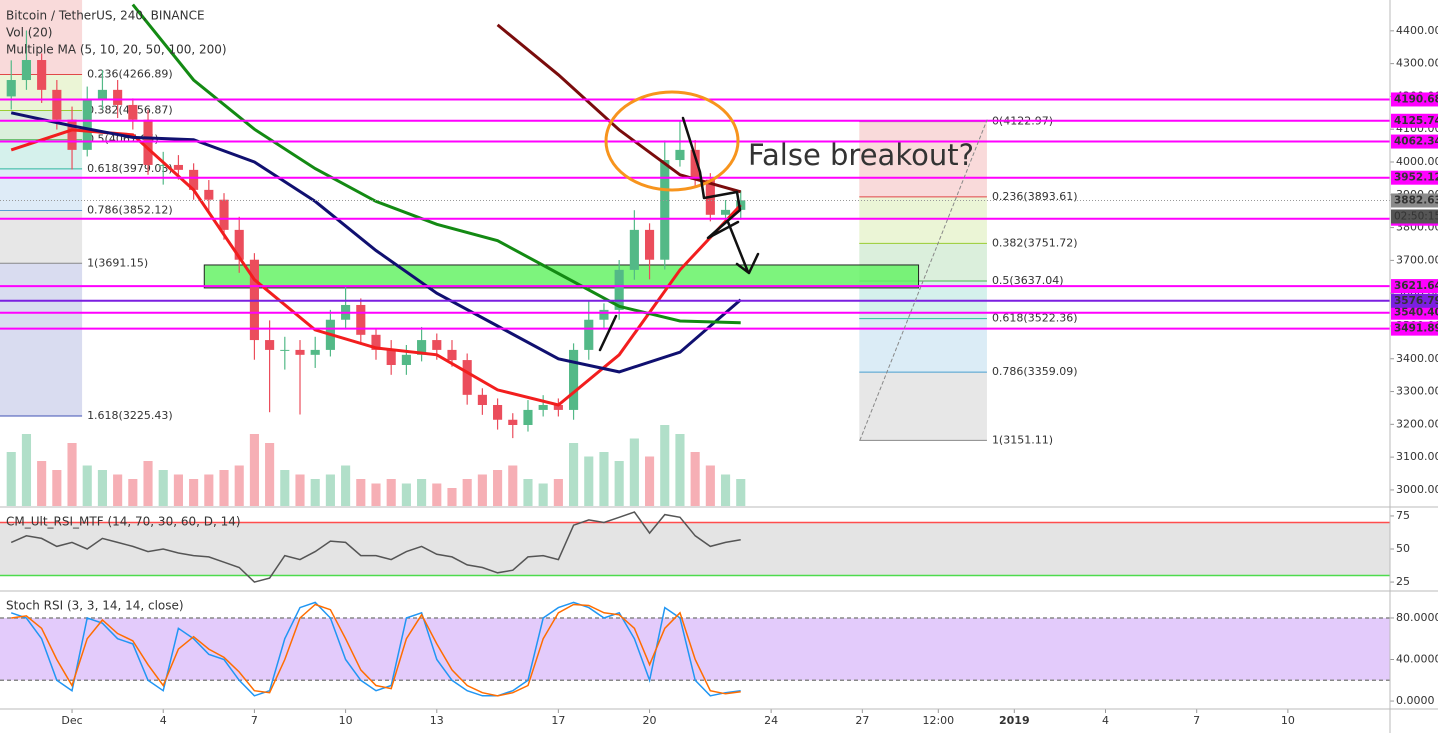 This screenshot has width=1438, height=733. I want to click on y-tick-label: 75, so click(1403, 515).